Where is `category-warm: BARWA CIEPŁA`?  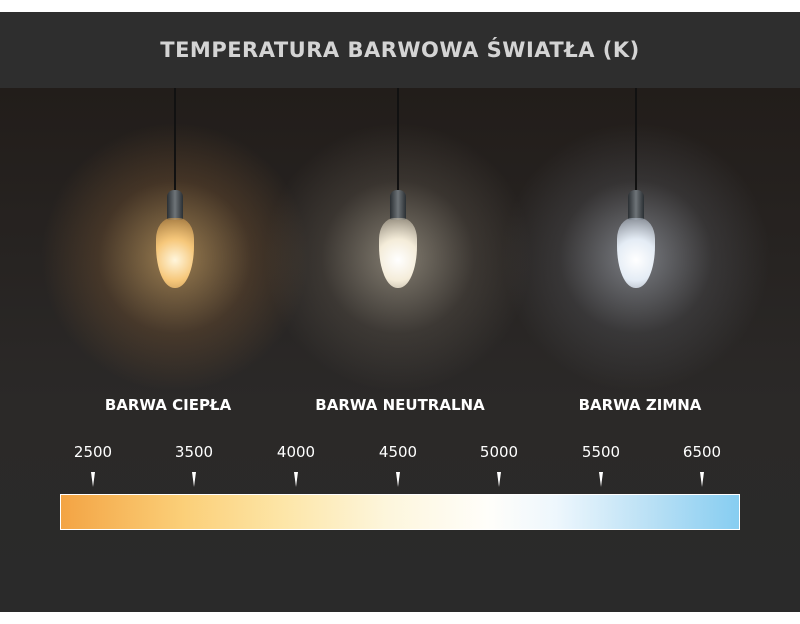 category-warm: BARWA CIEPŁA is located at coordinates (168, 405).